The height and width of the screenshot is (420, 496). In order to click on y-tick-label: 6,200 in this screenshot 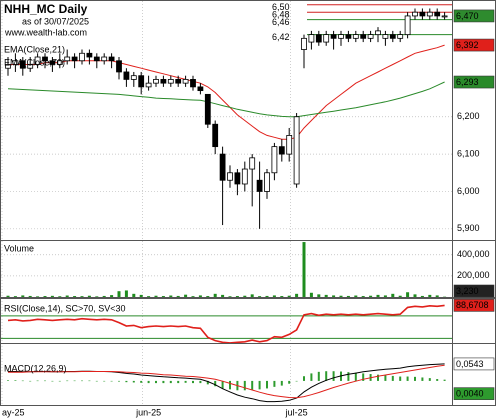, I will do `click(468, 116)`.